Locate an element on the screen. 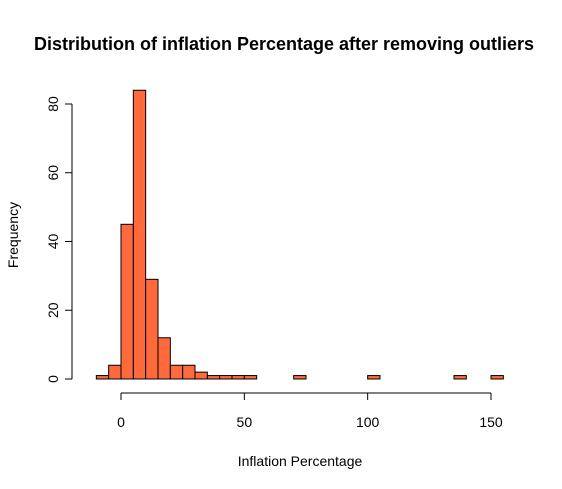 This screenshot has height=489, width=562. x-ticks: 0 50 100 150 is located at coordinates (310, 411).